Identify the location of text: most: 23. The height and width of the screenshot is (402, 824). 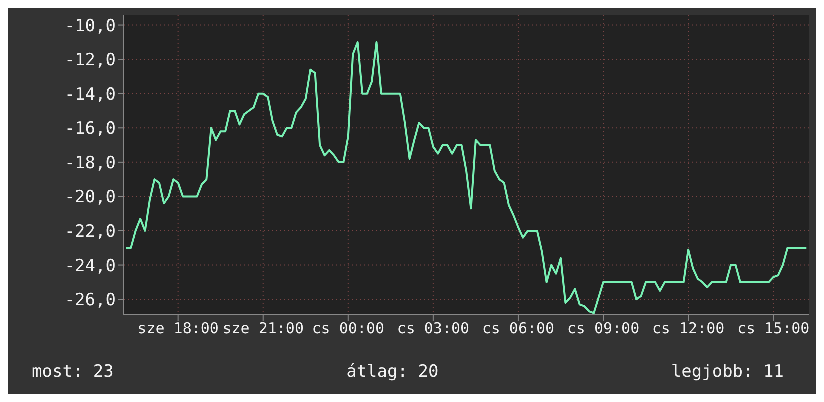
(73, 372).